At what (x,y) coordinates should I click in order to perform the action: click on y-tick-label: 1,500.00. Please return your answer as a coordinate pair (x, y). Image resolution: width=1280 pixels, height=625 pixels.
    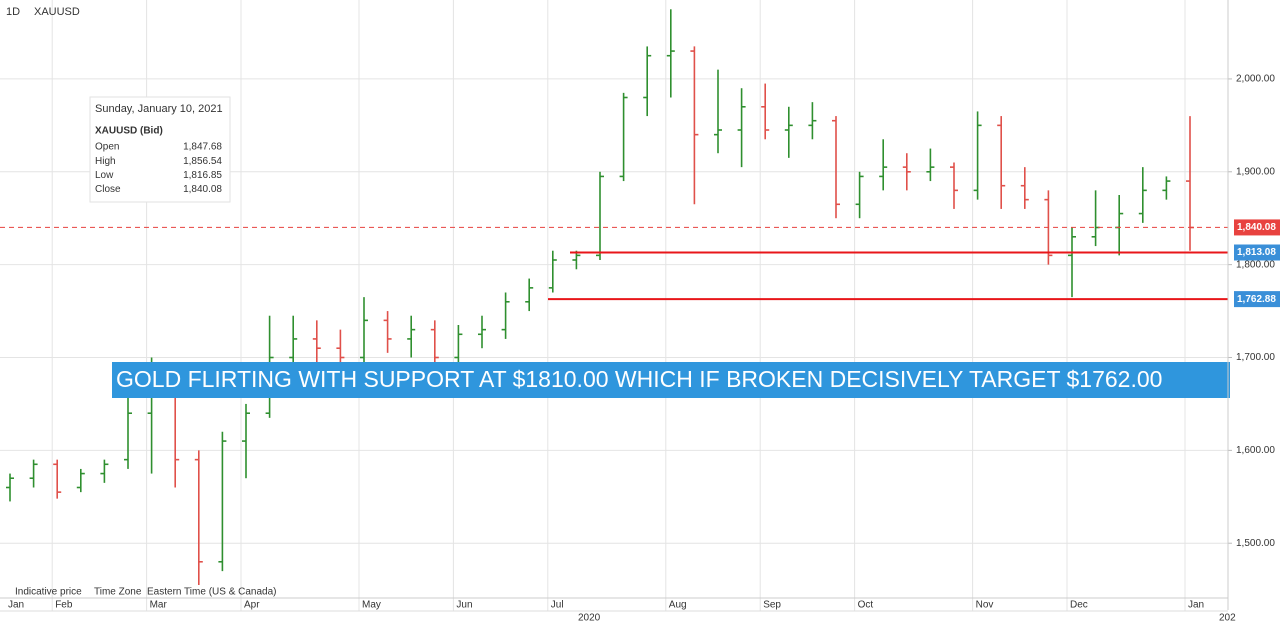
    Looking at the image, I should click on (1255, 543).